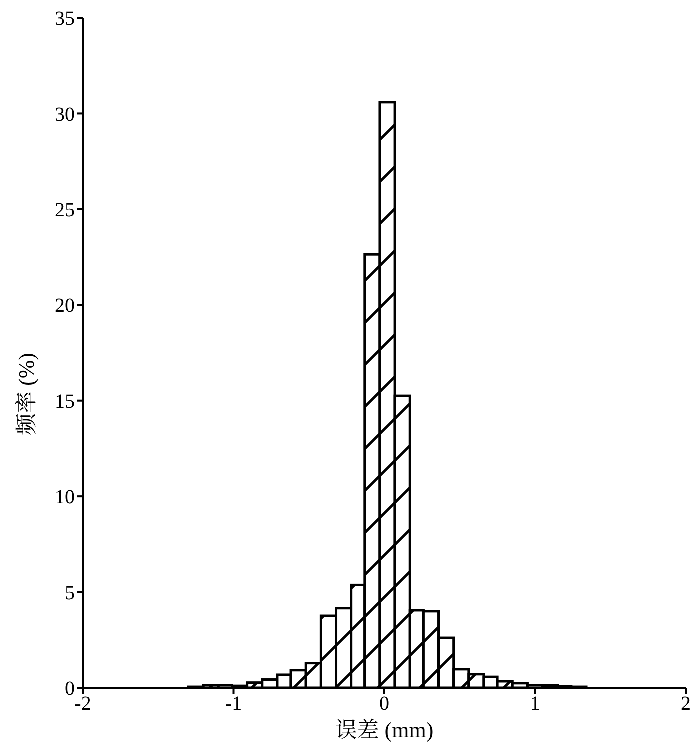 This screenshot has height=752, width=700. Describe the element at coordinates (233, 704) in the screenshot. I see `x-tick-label: -1` at that location.